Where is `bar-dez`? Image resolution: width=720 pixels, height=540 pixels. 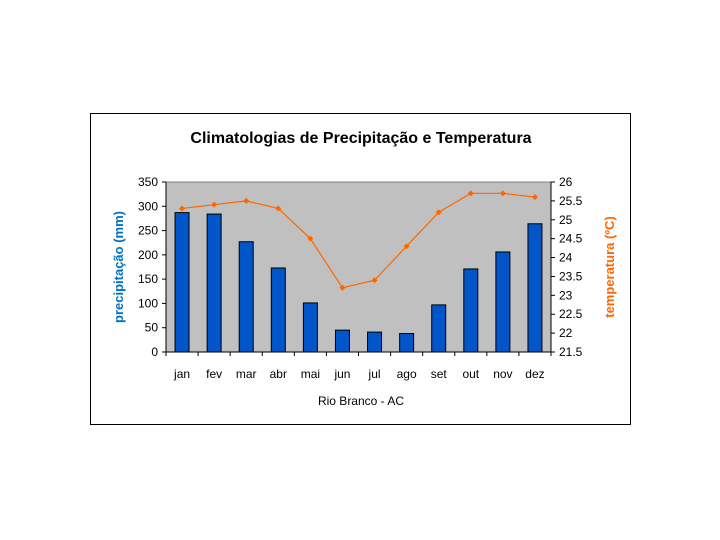 bar-dez is located at coordinates (535, 288).